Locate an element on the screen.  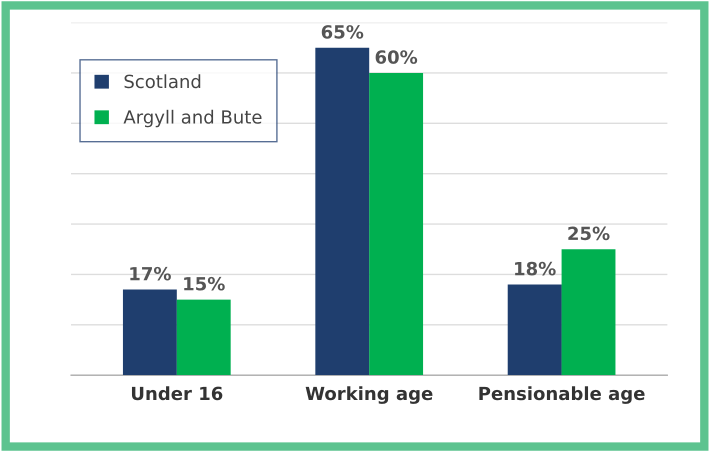
data-label: 17% is located at coordinates (150, 273).